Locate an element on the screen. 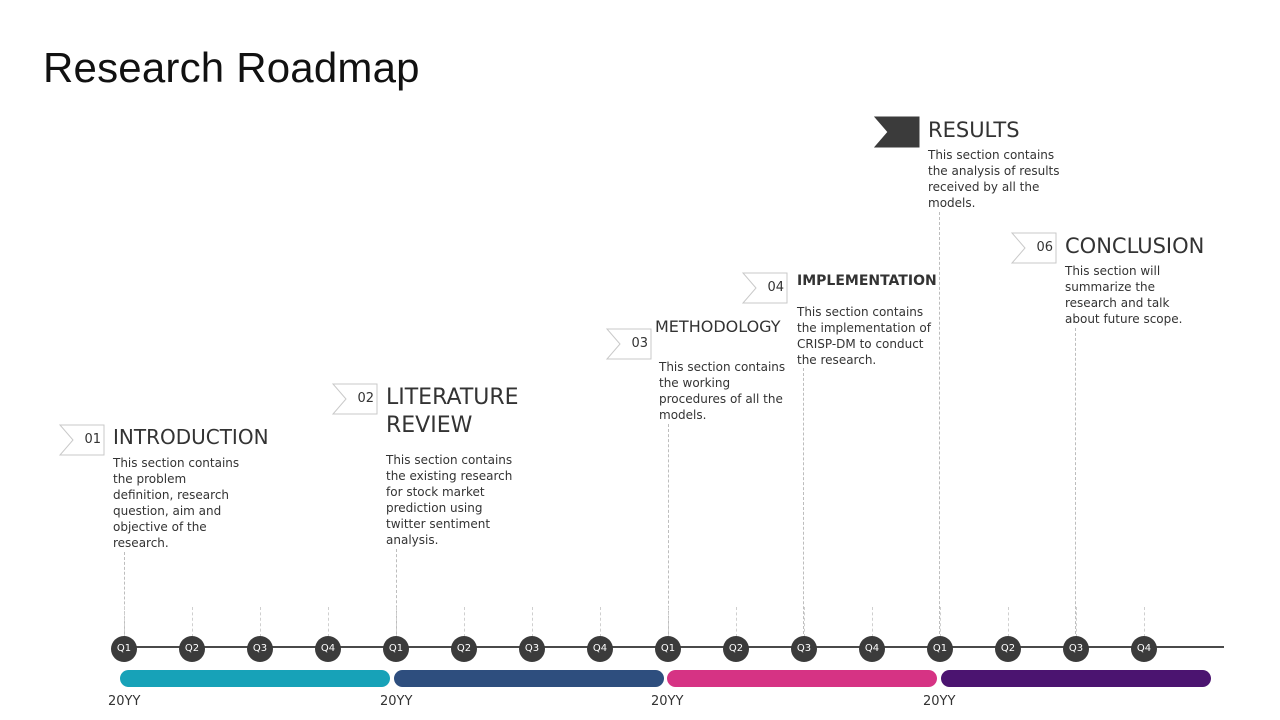 This screenshot has width=1280, height=720. stage-flag-01: 01 is located at coordinates (81, 440).